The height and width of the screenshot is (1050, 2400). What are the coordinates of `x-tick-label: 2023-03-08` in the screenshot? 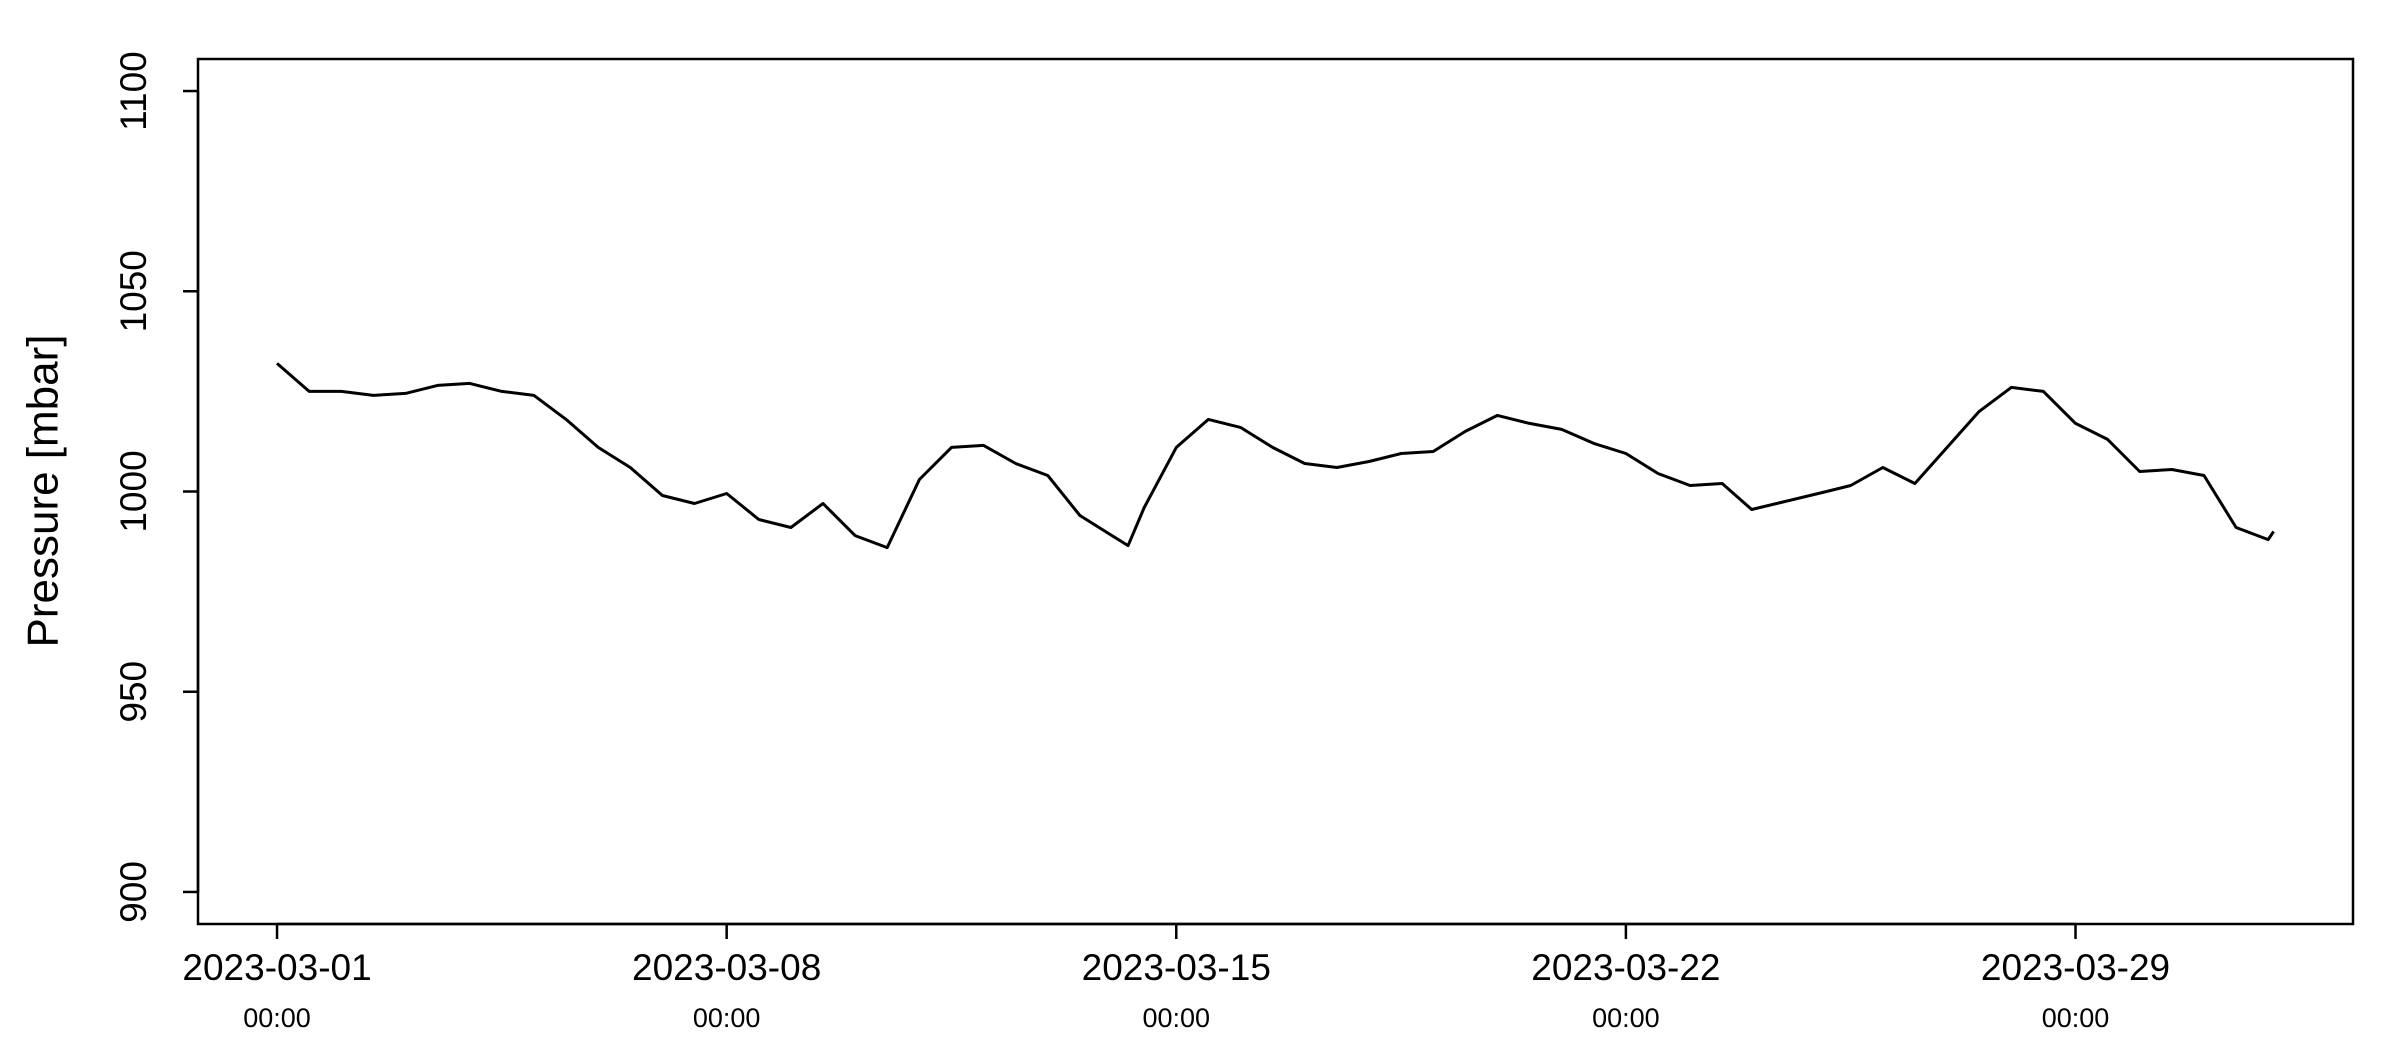 It's located at (726, 967).